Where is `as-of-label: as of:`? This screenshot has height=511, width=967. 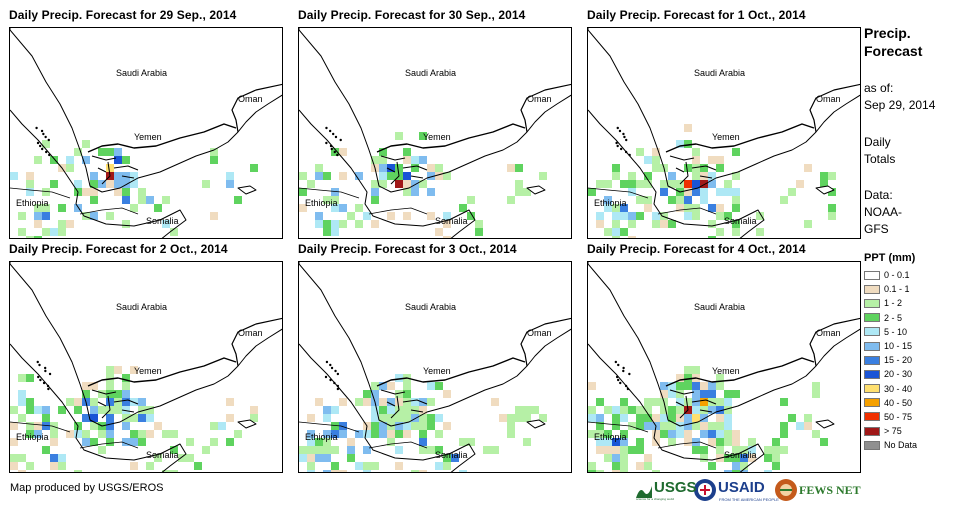
as-of-label: as of: is located at coordinates (879, 88).